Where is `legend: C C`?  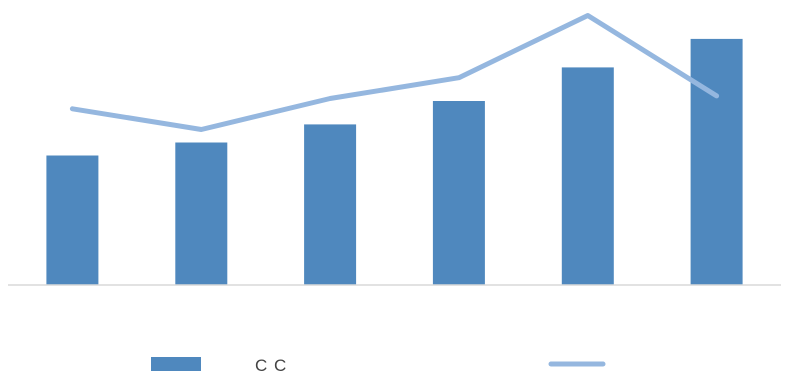 legend: C C is located at coordinates (378, 365).